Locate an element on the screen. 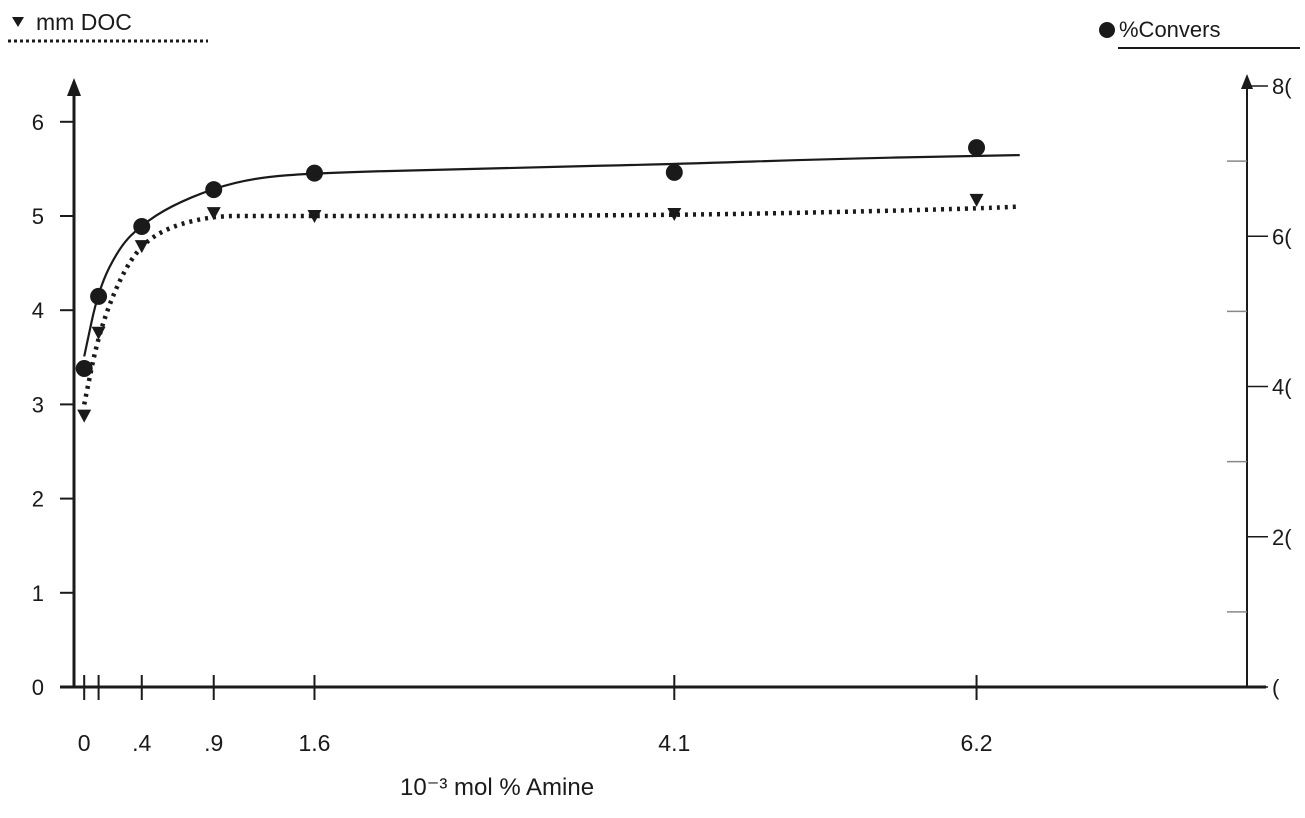  right-axis-header: %Convers is located at coordinates (1199, 33).